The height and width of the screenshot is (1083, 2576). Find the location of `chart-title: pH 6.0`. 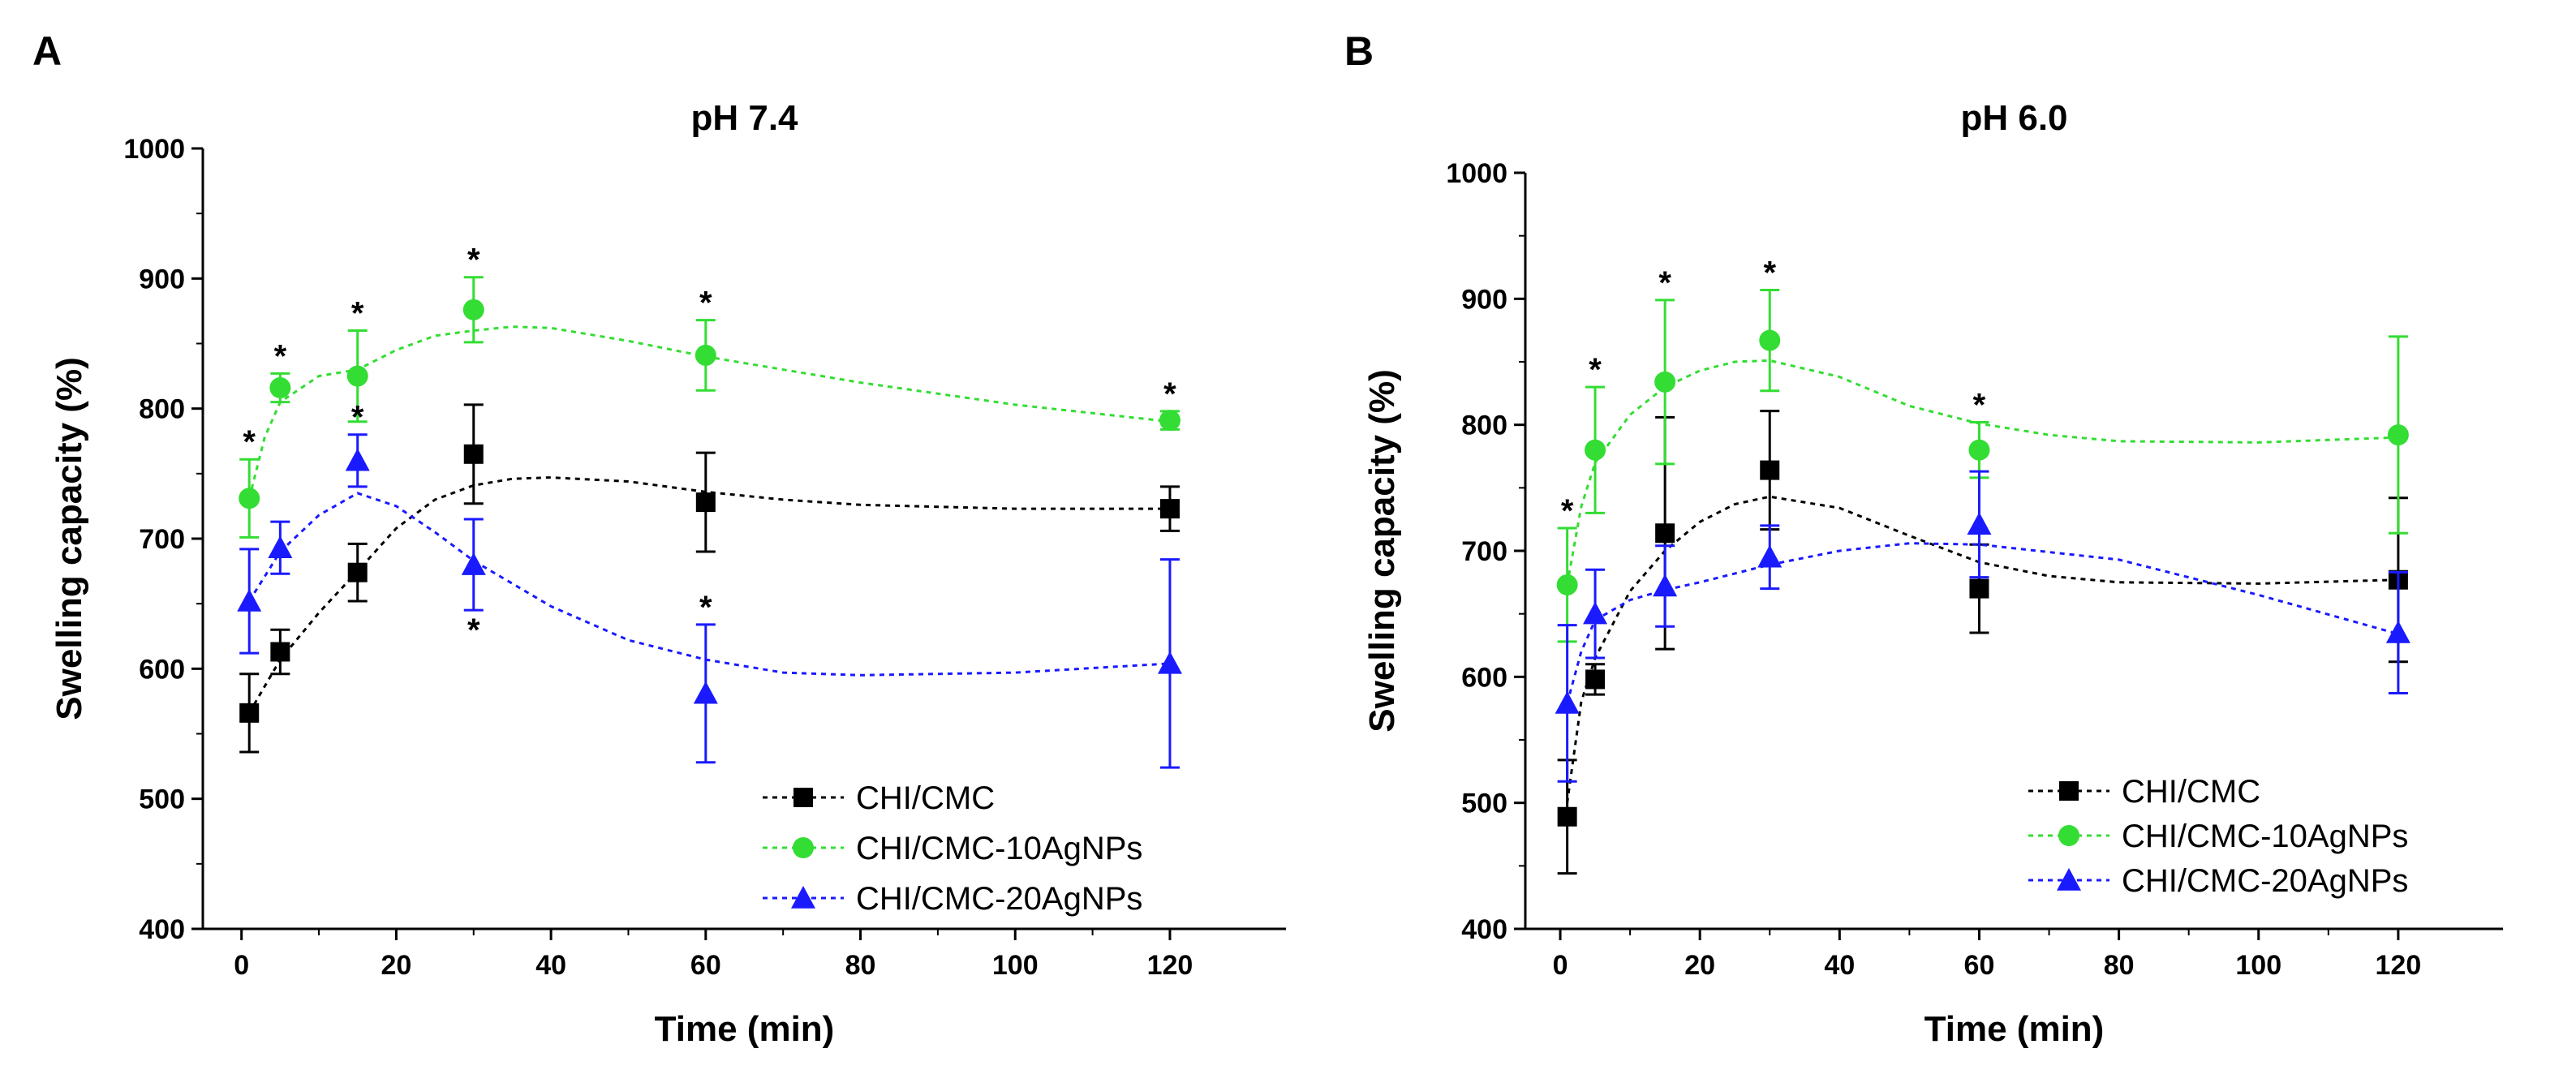

chart-title: pH 6.0 is located at coordinates (2013, 118).